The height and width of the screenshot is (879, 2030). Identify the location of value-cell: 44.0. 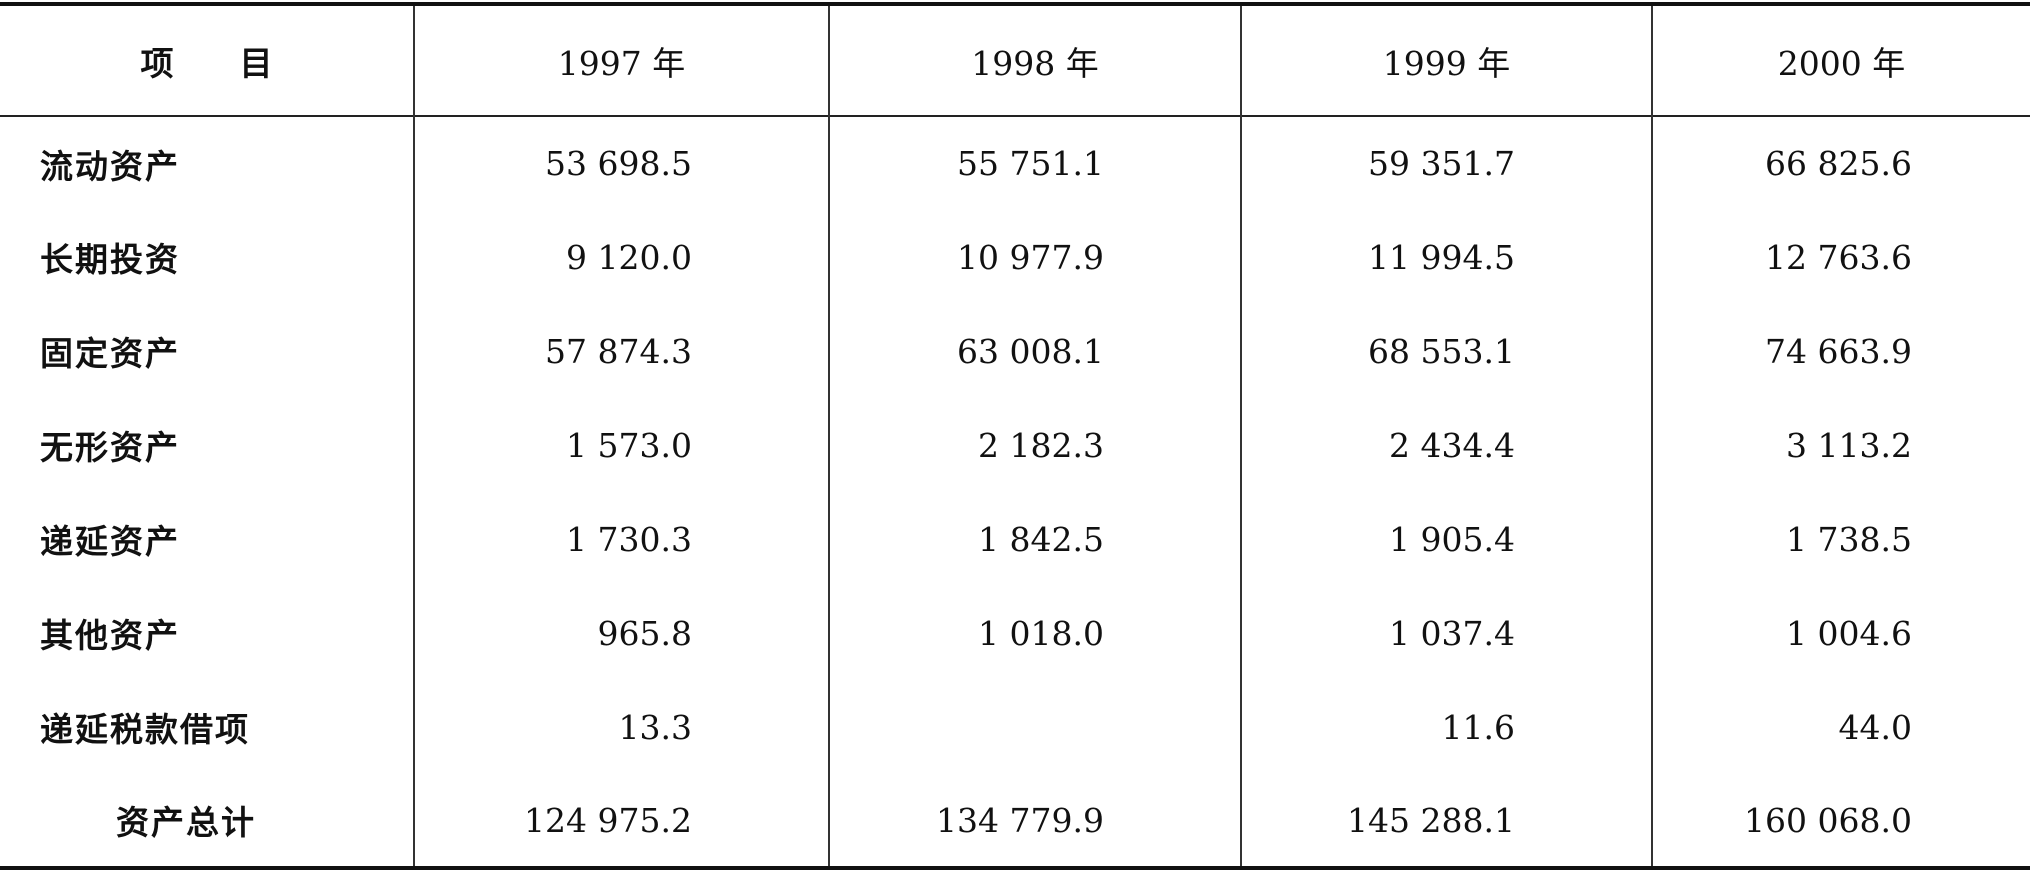
(1840, 727).